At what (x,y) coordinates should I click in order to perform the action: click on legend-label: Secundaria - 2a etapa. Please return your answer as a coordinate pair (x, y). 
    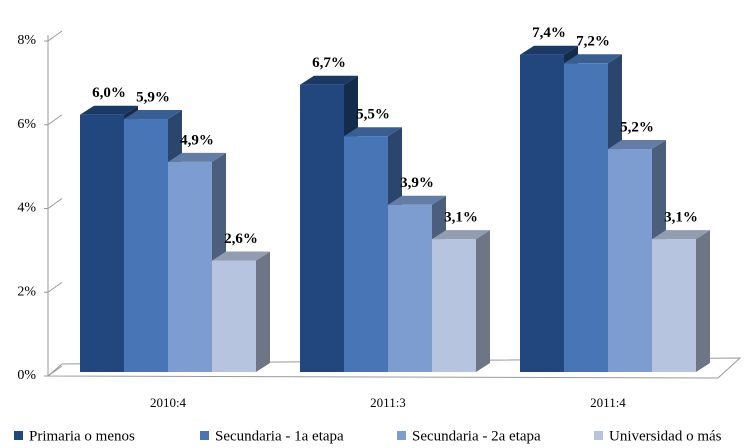
    Looking at the image, I should click on (476, 436).